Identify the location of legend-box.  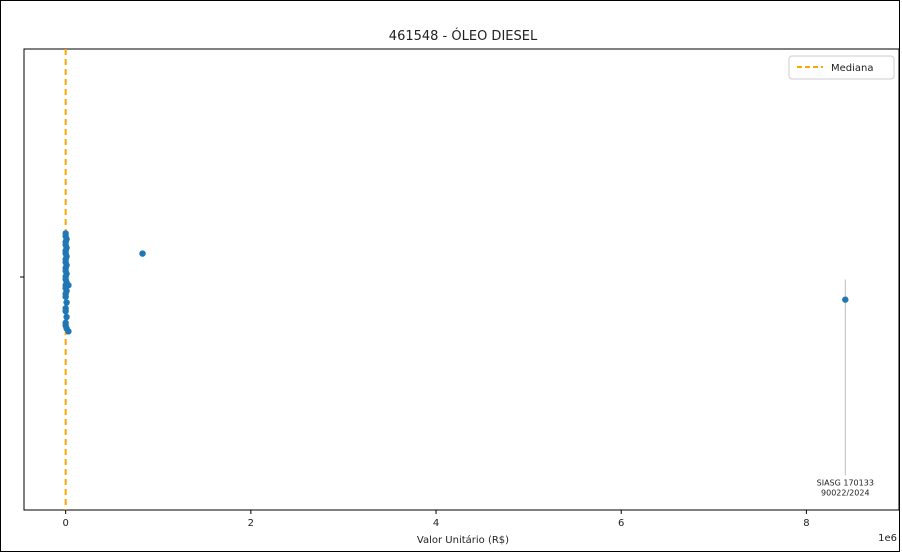
(841, 67).